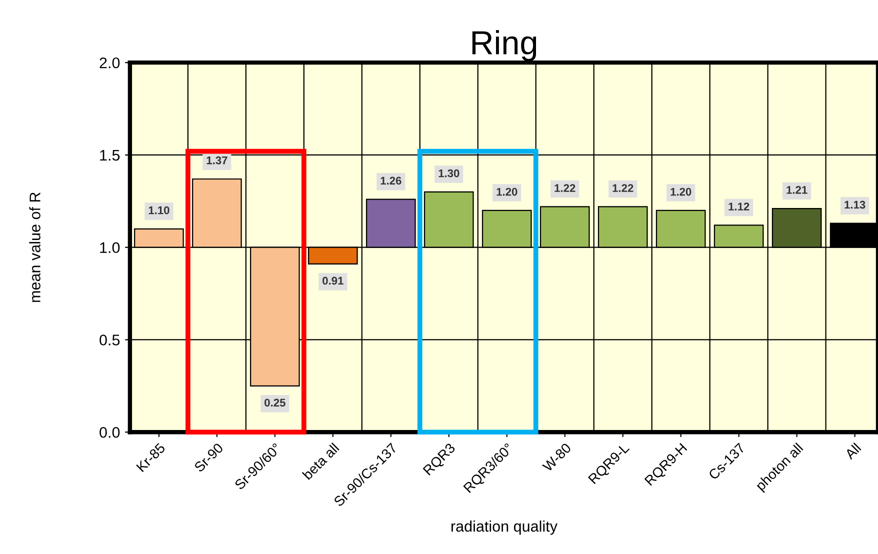  What do you see at coordinates (217, 160) in the screenshot?
I see `data-label: 1.37` at bounding box center [217, 160].